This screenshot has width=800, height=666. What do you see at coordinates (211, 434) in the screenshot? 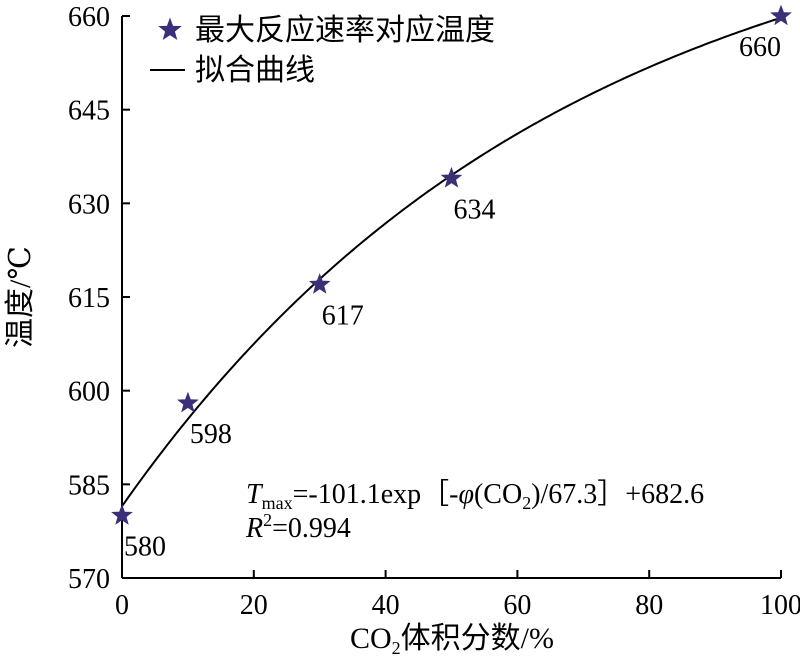
I see `data-point-label: 598` at bounding box center [211, 434].